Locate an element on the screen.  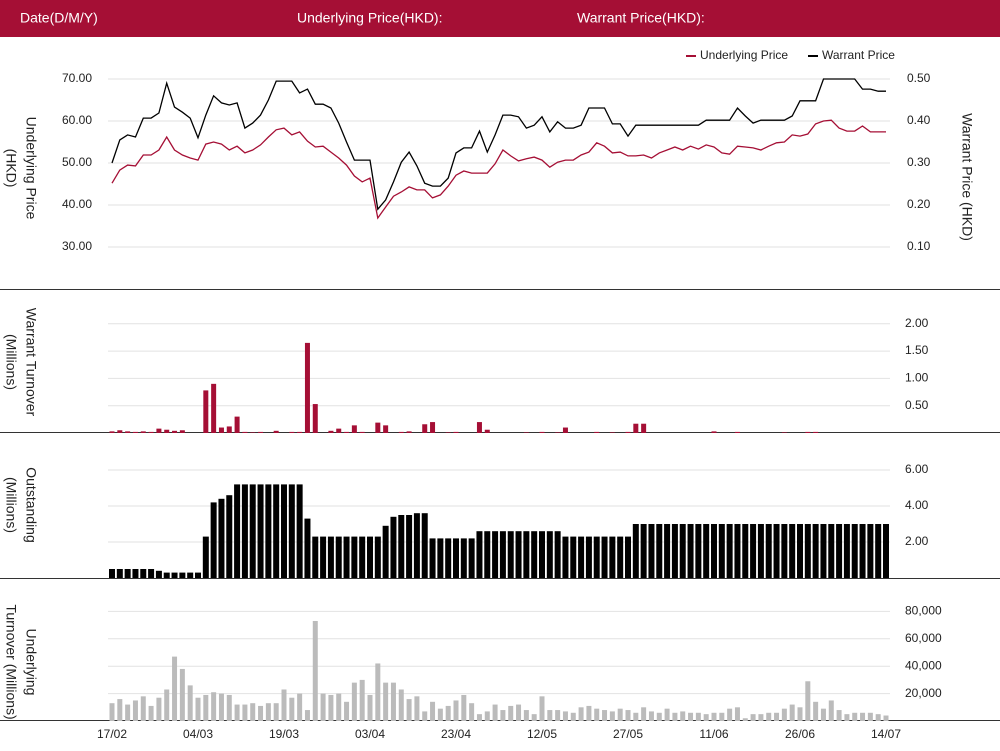
x-tick-label: 14/07 is located at coordinates (886, 734).